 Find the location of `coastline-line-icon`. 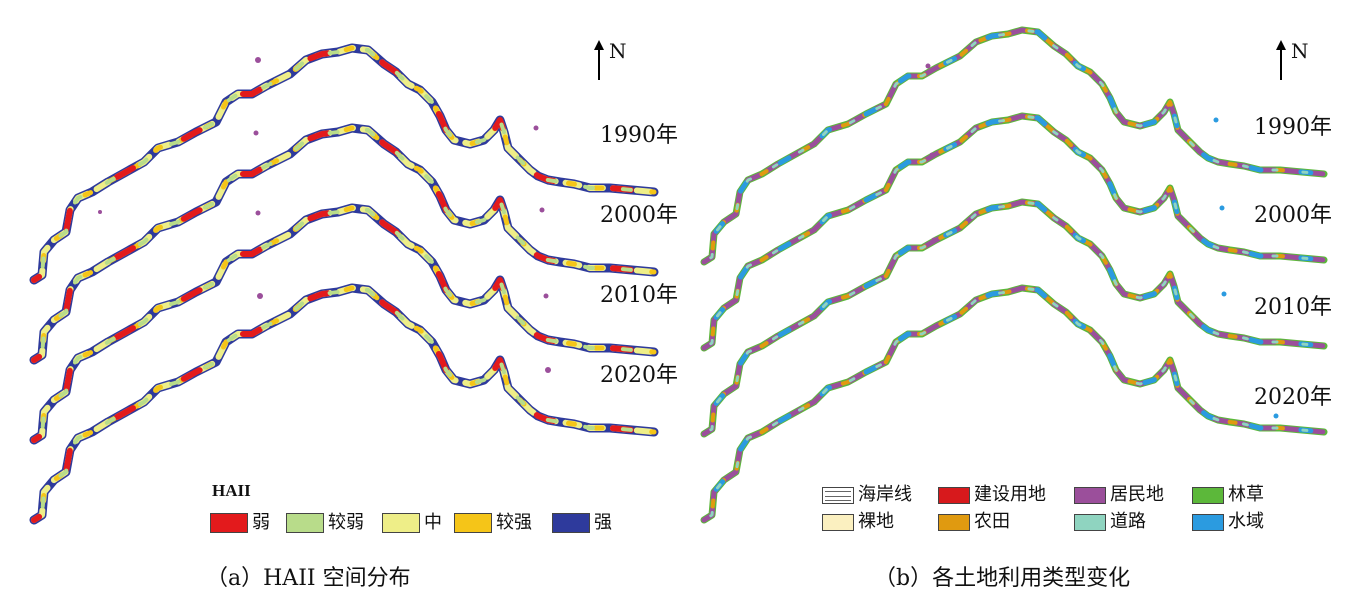

coastline-line-icon is located at coordinates (838, 495).